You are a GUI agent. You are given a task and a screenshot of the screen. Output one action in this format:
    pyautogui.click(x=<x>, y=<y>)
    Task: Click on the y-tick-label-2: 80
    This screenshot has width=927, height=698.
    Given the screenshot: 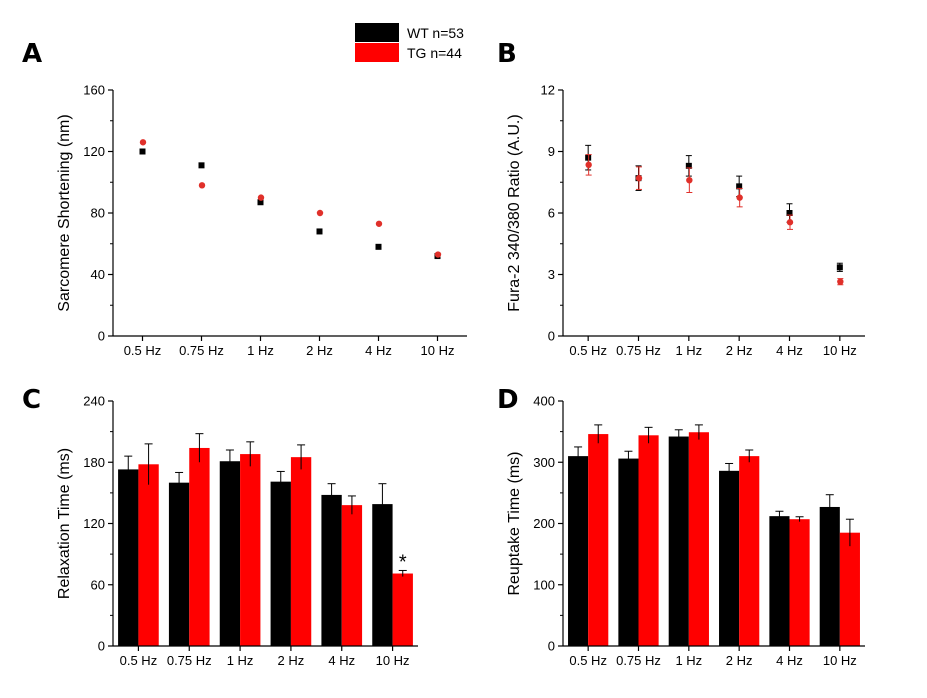 What is the action you would take?
    pyautogui.click(x=98, y=213)
    